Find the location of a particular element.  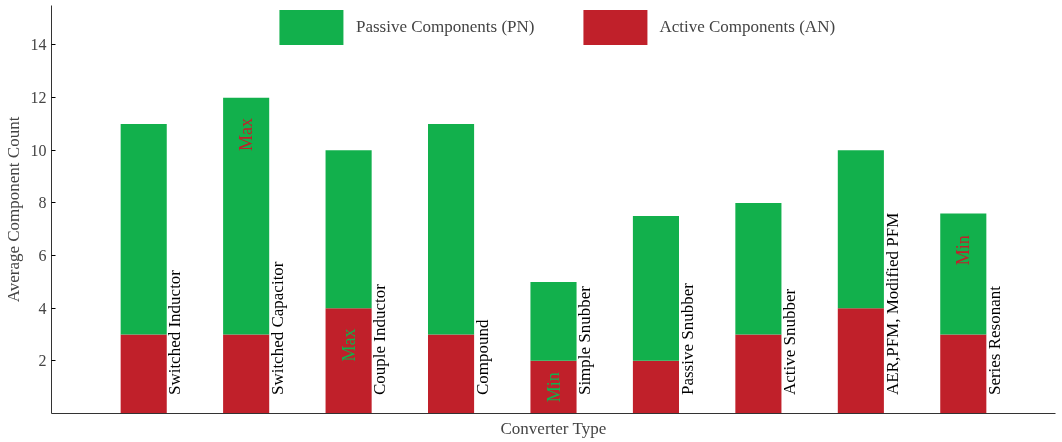

y-tick-label: 12 is located at coordinates (38, 98).